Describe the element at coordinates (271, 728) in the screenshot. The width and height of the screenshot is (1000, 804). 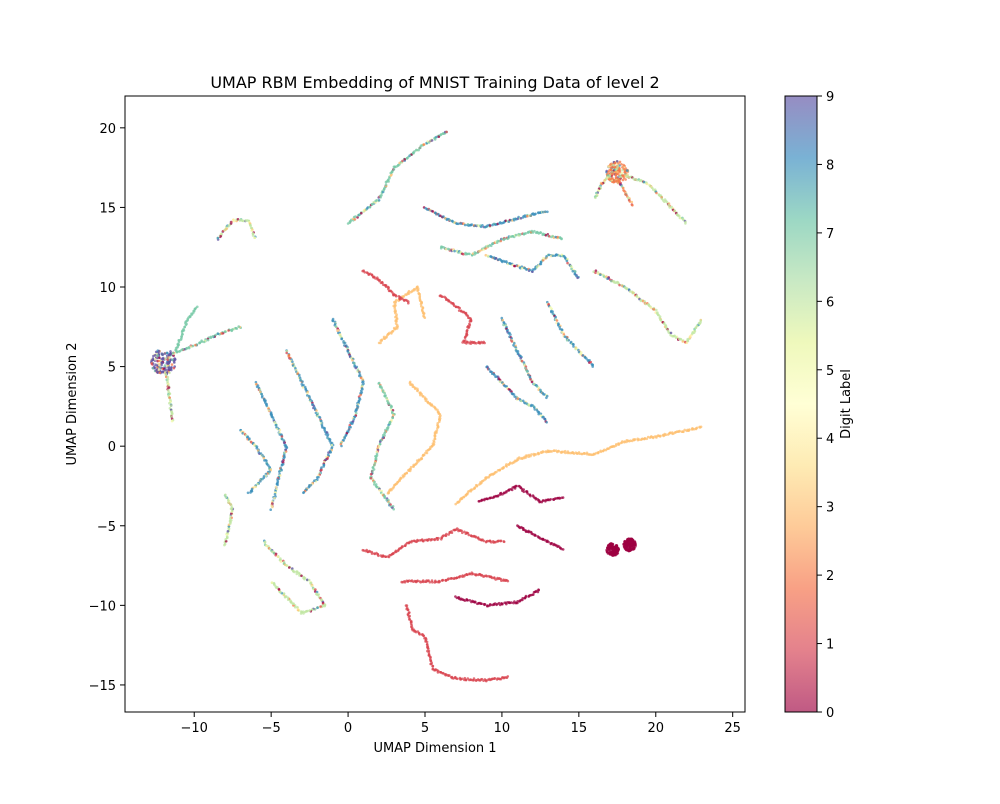
I see `x-tick-label: −5` at that location.